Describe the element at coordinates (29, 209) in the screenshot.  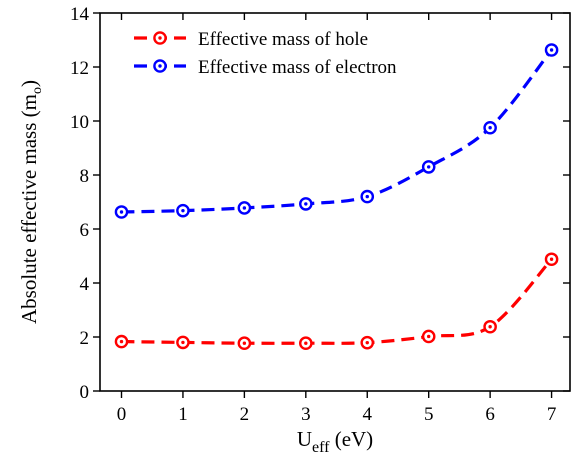
I see `y-axis-title-main: Absolute effective mass (m` at that location.